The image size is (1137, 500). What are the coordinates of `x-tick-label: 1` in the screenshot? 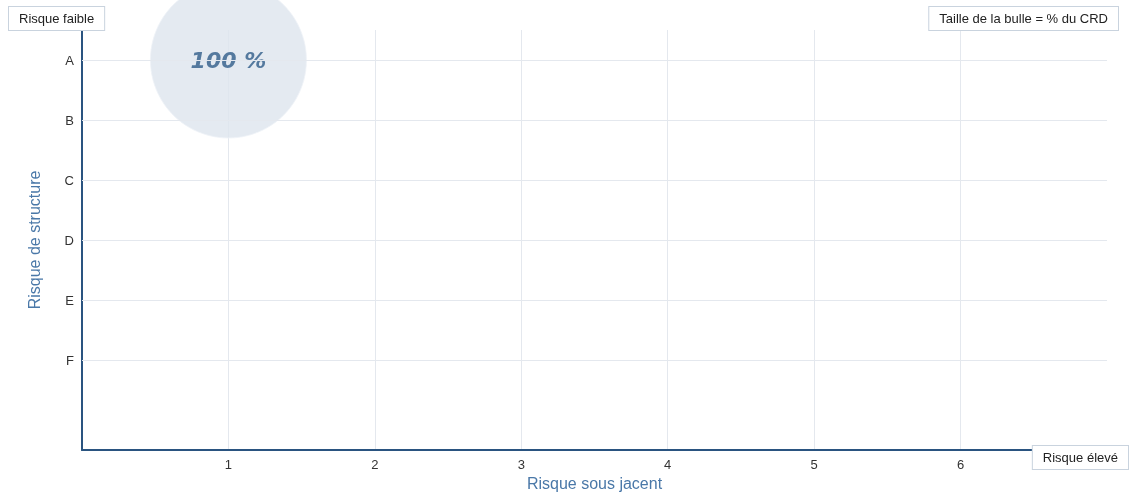 It's located at (228, 464).